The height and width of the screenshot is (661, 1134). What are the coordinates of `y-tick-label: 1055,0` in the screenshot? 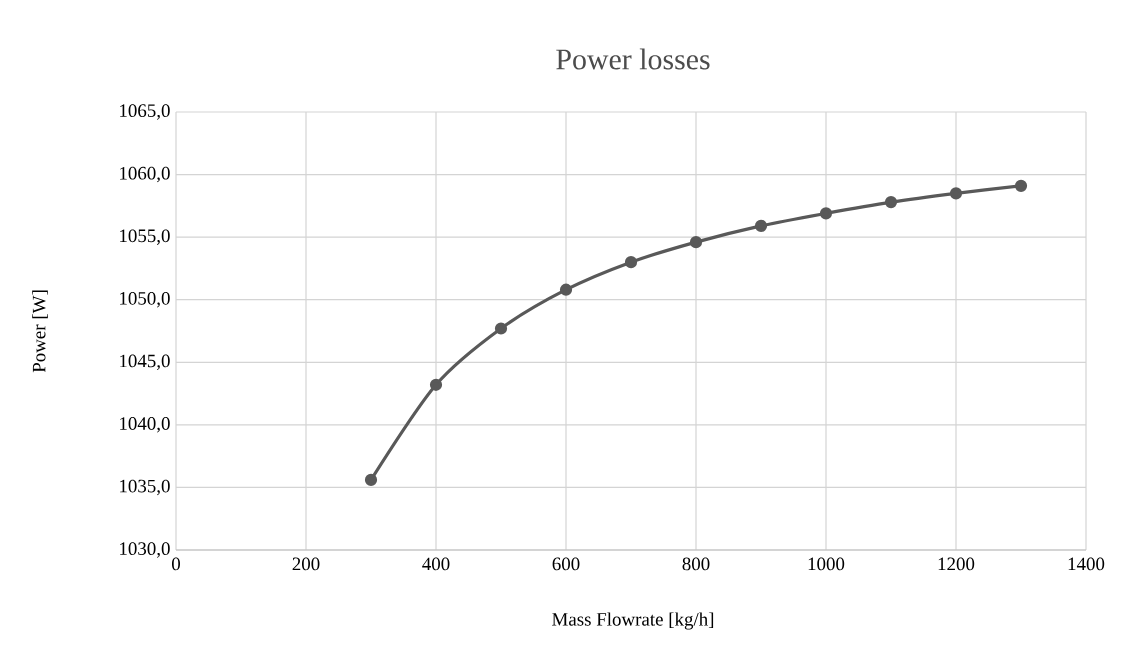 It's located at (145, 237).